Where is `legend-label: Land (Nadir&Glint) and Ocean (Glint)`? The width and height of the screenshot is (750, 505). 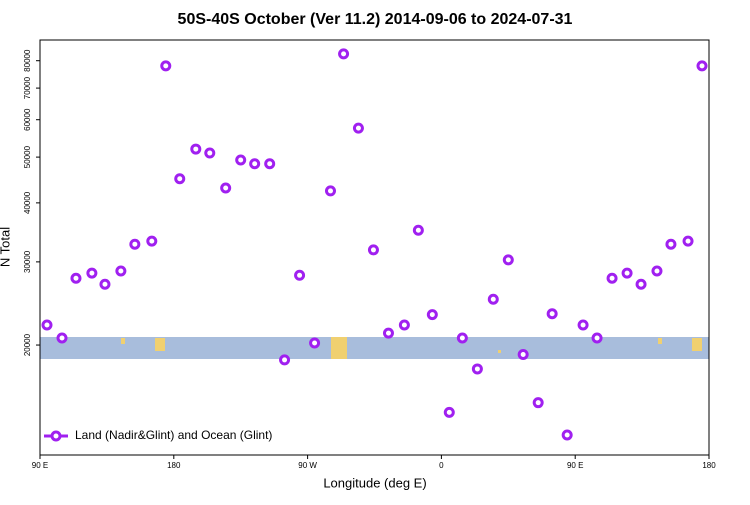
legend-label: Land (Nadir&Glint) and Ocean (Glint) is located at coordinates (173, 435).